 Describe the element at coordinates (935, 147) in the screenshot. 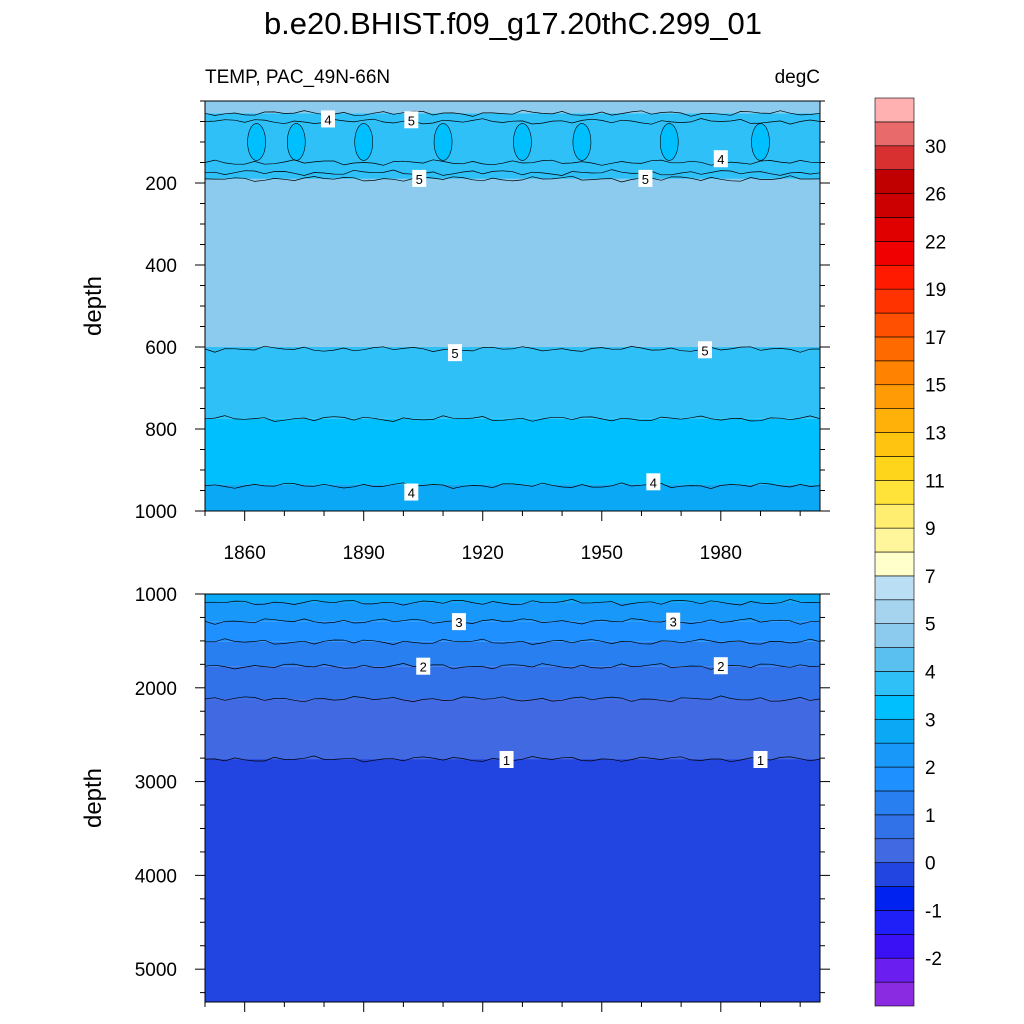

I see `colorbar-label-0: 30` at that location.